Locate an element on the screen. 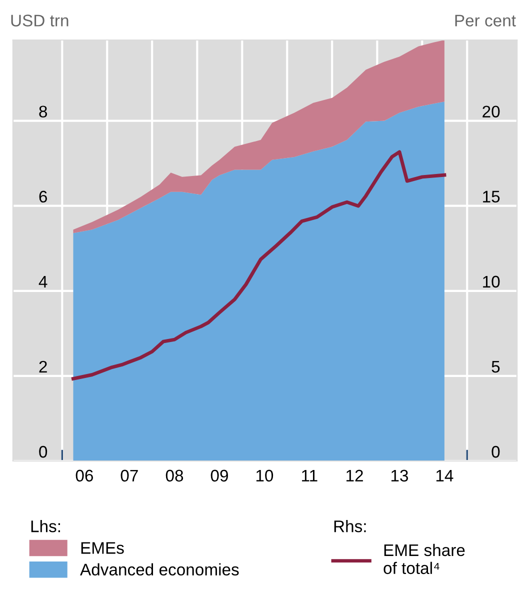 The width and height of the screenshot is (526, 596). y-tick-label: 2 is located at coordinates (43, 366).